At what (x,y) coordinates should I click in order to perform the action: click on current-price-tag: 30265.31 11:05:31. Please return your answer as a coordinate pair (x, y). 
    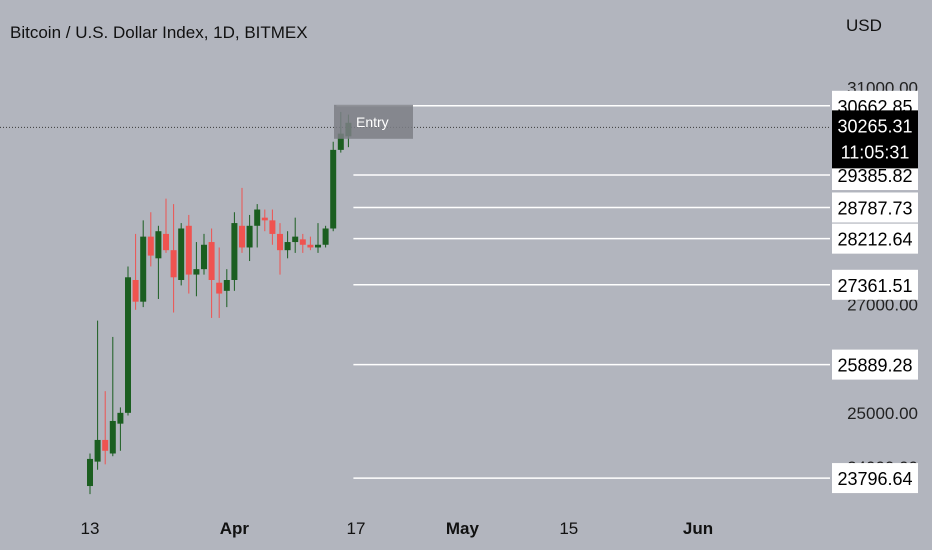
    Looking at the image, I should click on (875, 139).